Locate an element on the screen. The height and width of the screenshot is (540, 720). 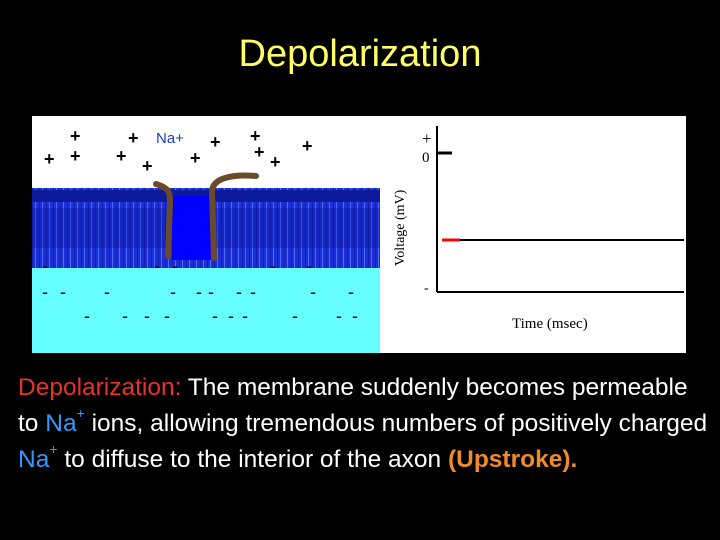
channel-gate-left is located at coordinates (163, 220).